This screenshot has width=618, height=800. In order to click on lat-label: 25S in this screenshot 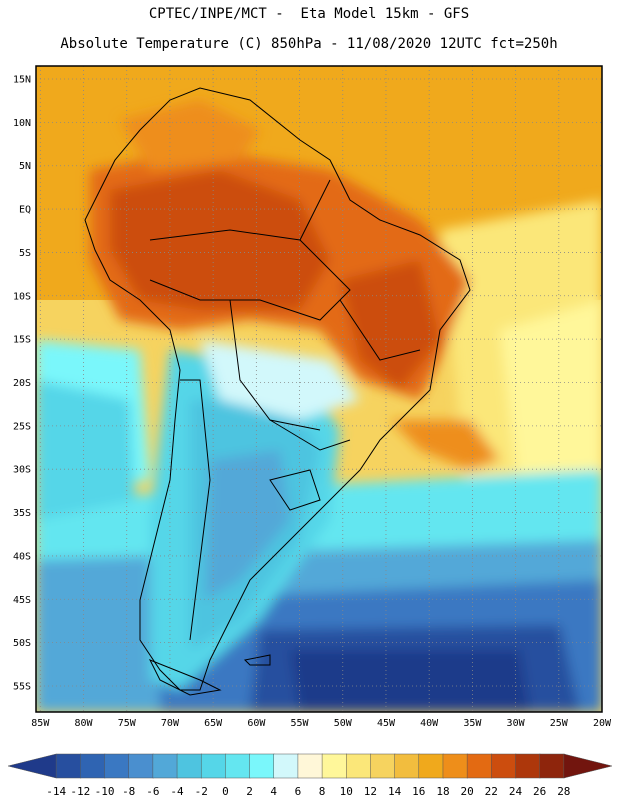, I will do `click(22, 426)`.